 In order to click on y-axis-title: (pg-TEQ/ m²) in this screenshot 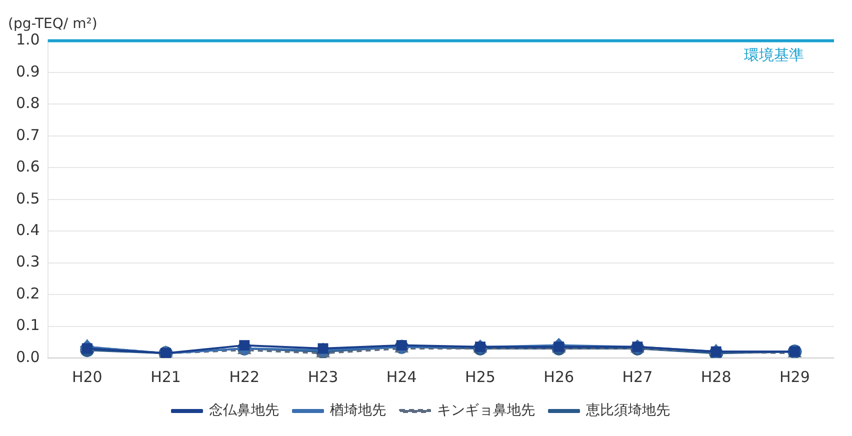, I will do `click(53, 24)`.